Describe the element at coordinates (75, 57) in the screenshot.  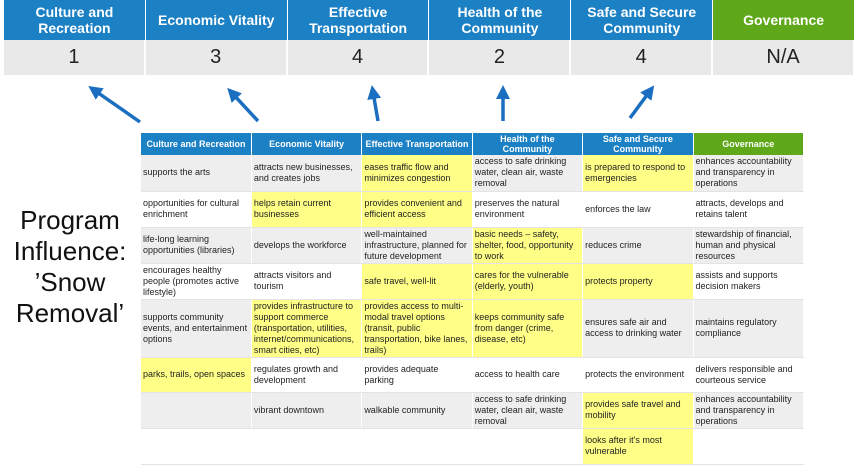
I see `summary-score: 1` at that location.